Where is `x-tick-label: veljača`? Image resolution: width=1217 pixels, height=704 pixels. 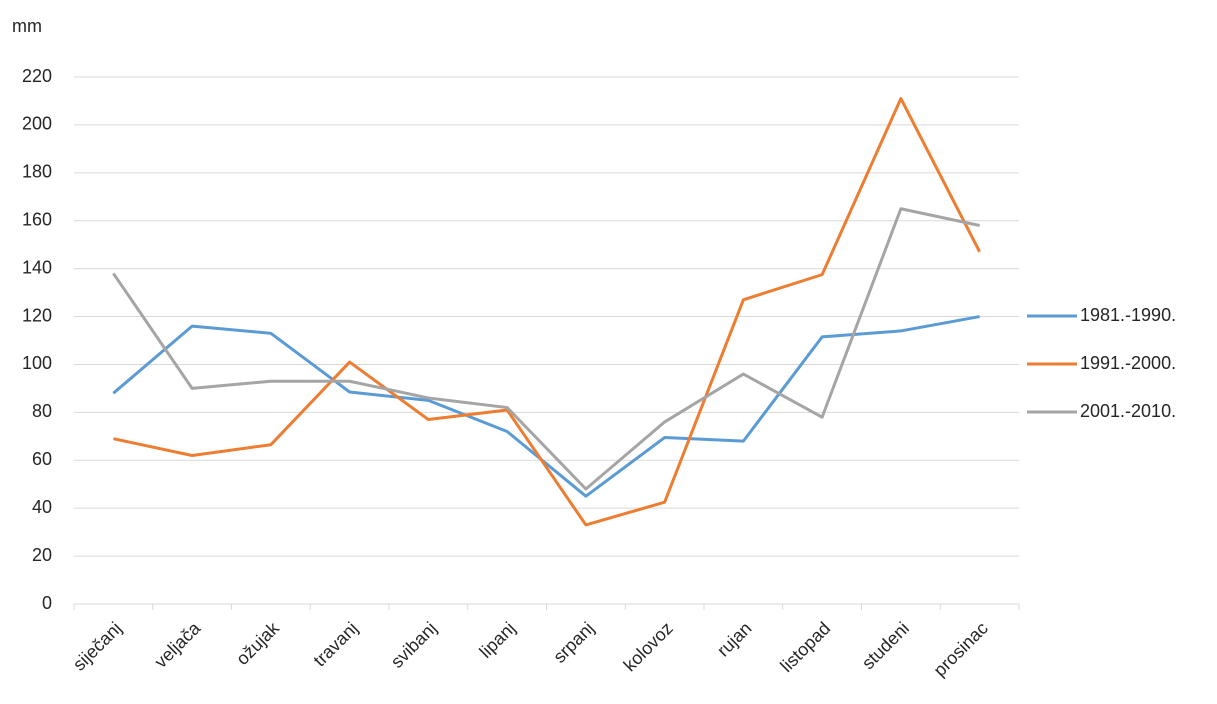
x-tick-label: veljača is located at coordinates (178, 644).